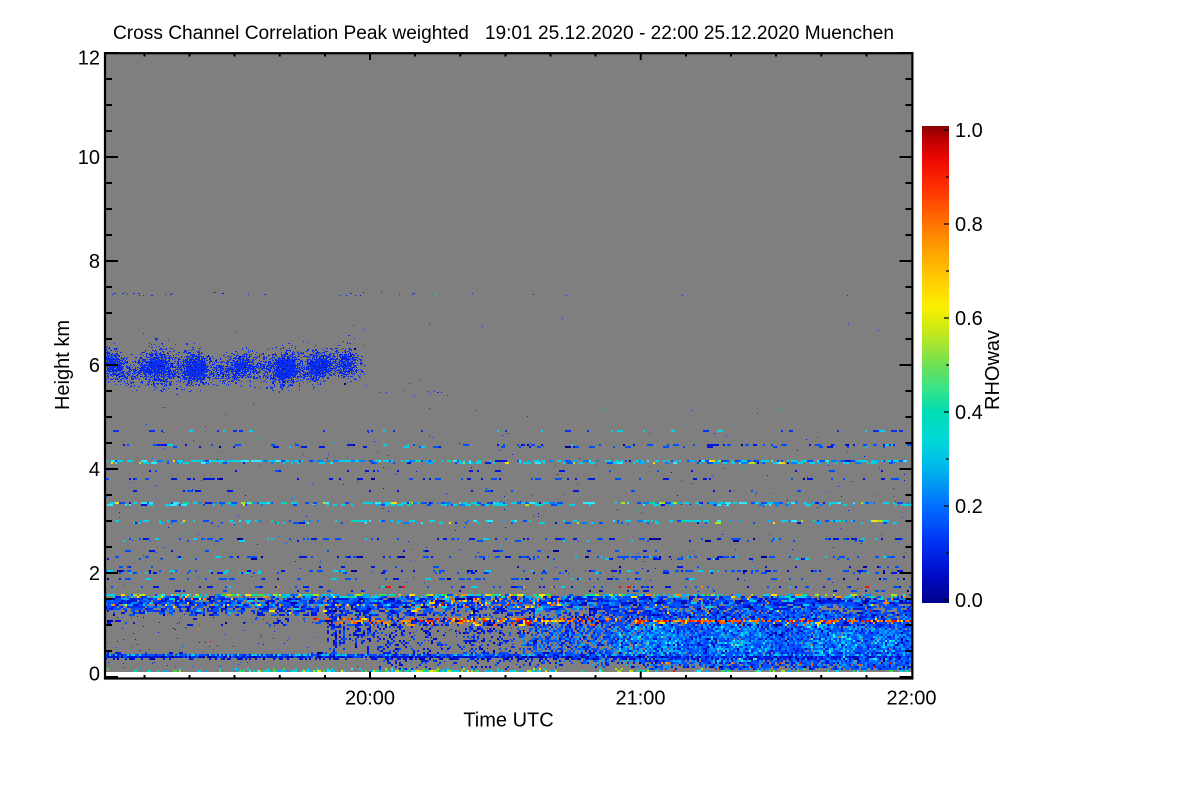  What do you see at coordinates (94, 574) in the screenshot?
I see `svg-text: 2` at bounding box center [94, 574].